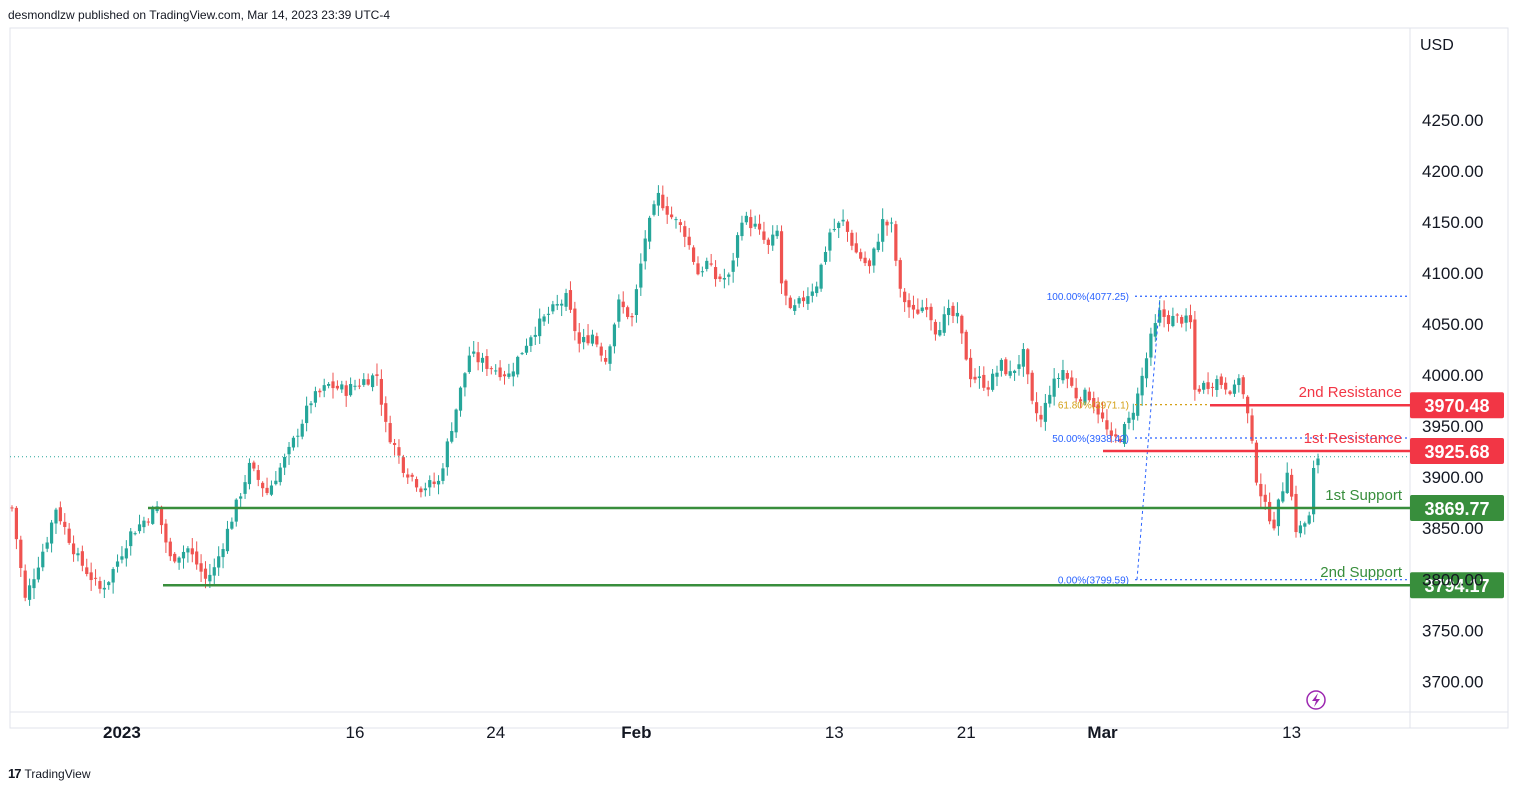 The image size is (1518, 791). I want to click on x-tick-label: Mar, so click(1102, 732).